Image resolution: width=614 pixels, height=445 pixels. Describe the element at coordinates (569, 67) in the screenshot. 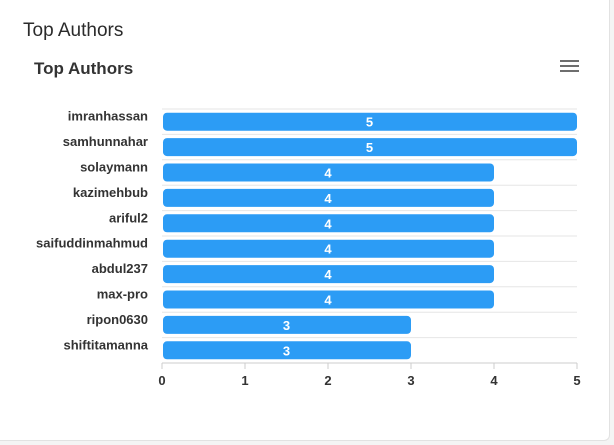

I see `hamburger-menu-icon` at that location.